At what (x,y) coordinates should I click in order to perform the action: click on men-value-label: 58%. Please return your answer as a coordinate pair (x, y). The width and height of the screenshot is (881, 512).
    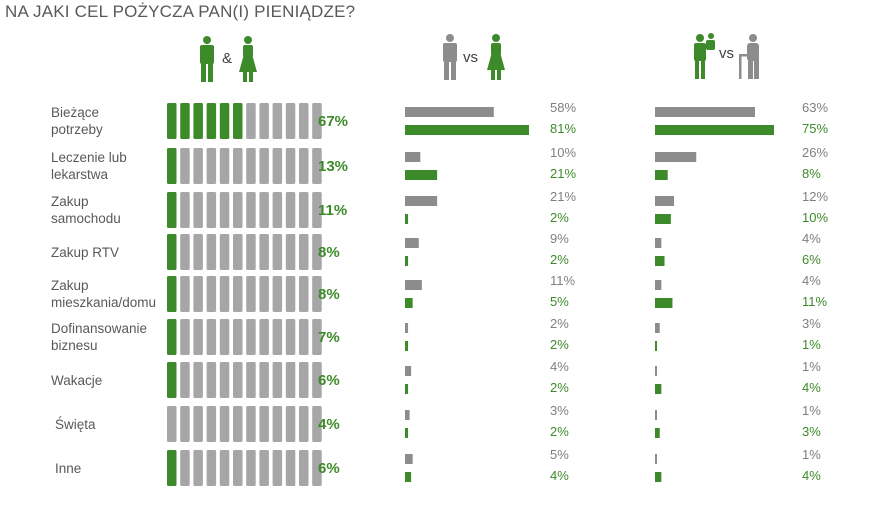
    Looking at the image, I should click on (563, 107).